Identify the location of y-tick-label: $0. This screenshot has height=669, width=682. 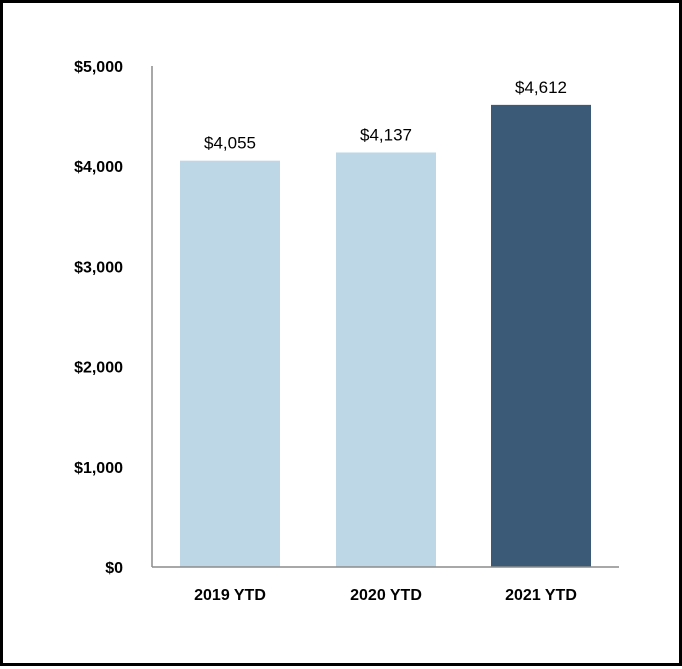
(114, 568).